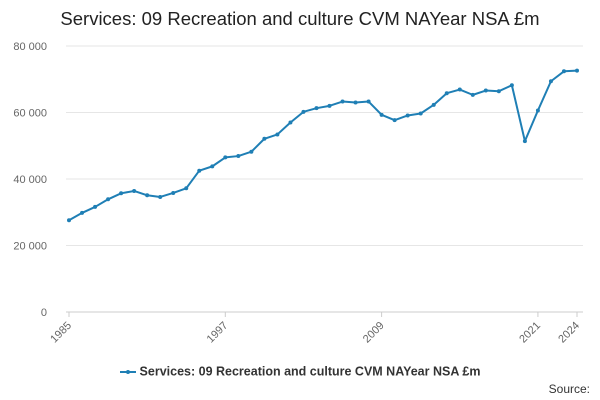  What do you see at coordinates (61, 333) in the screenshot?
I see `x-tick-label: 1985` at bounding box center [61, 333].